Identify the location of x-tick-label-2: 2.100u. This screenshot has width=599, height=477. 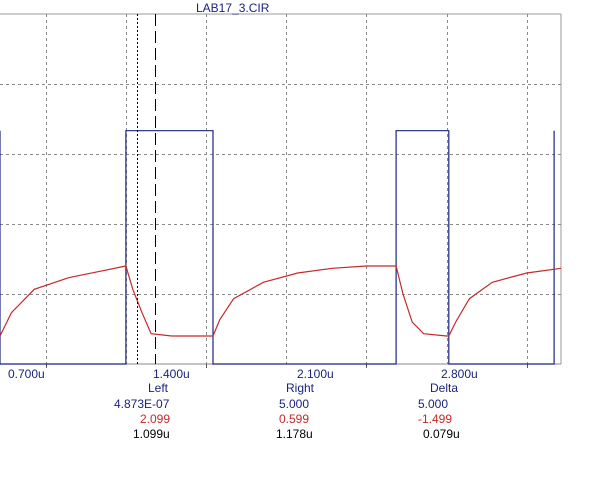
(315, 374).